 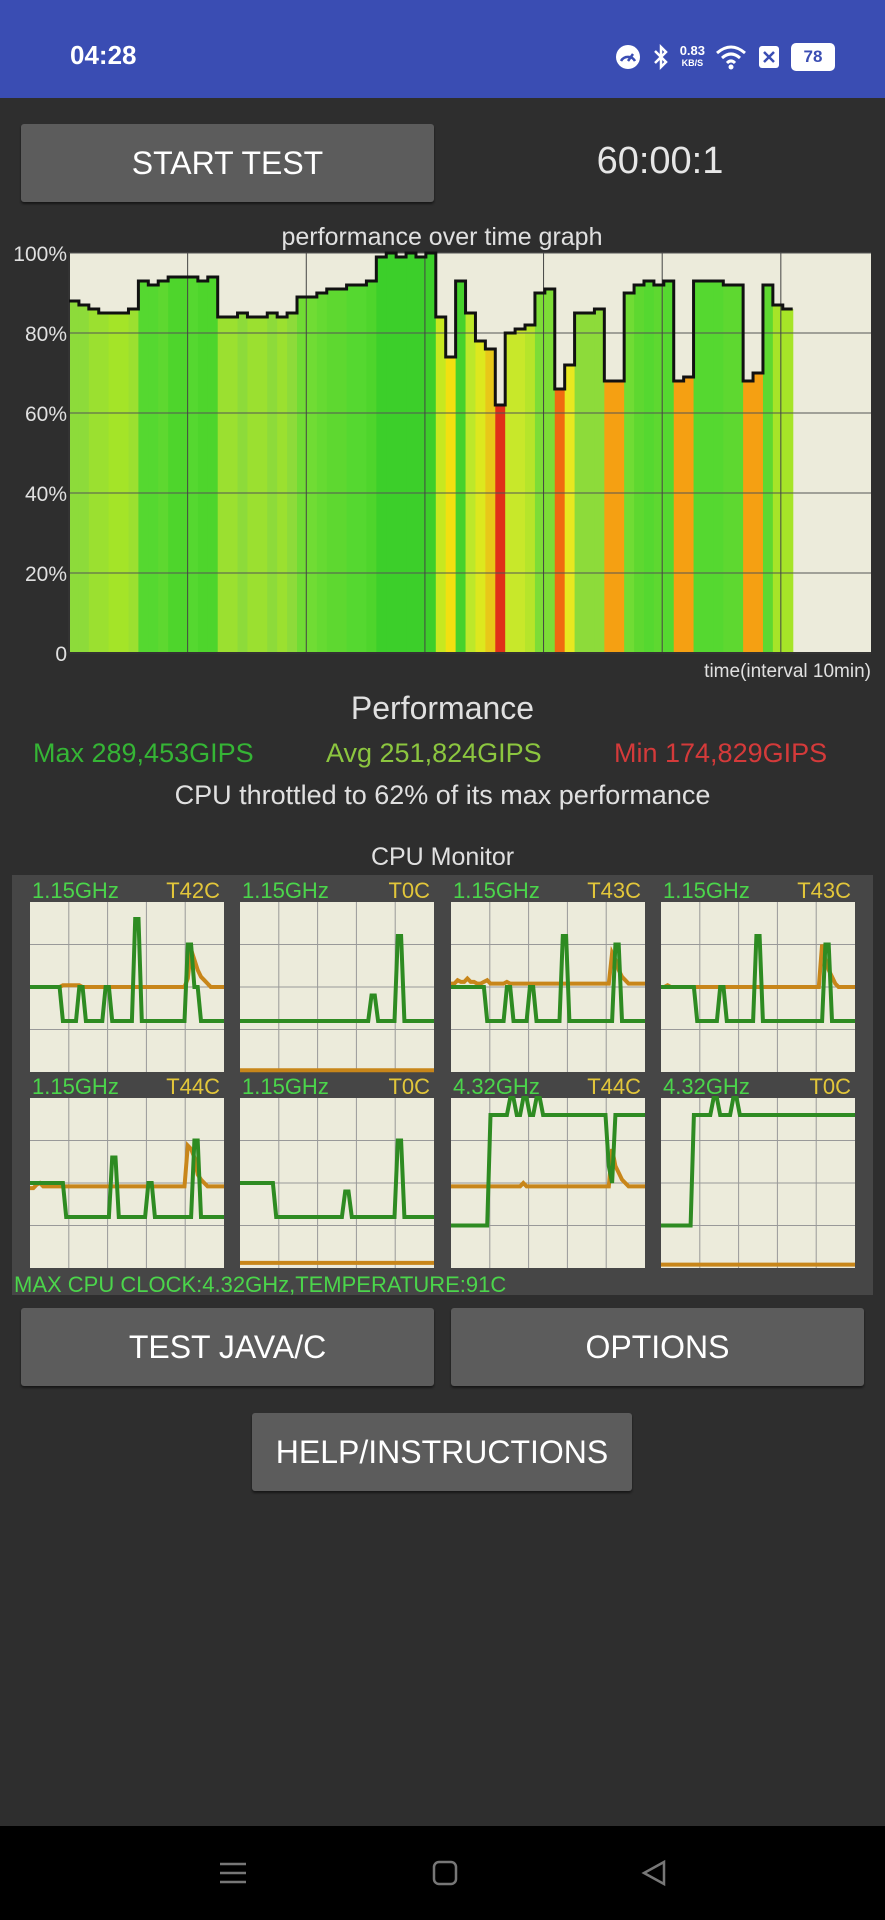 What do you see at coordinates (103, 55) in the screenshot?
I see `status-time: 04:28` at bounding box center [103, 55].